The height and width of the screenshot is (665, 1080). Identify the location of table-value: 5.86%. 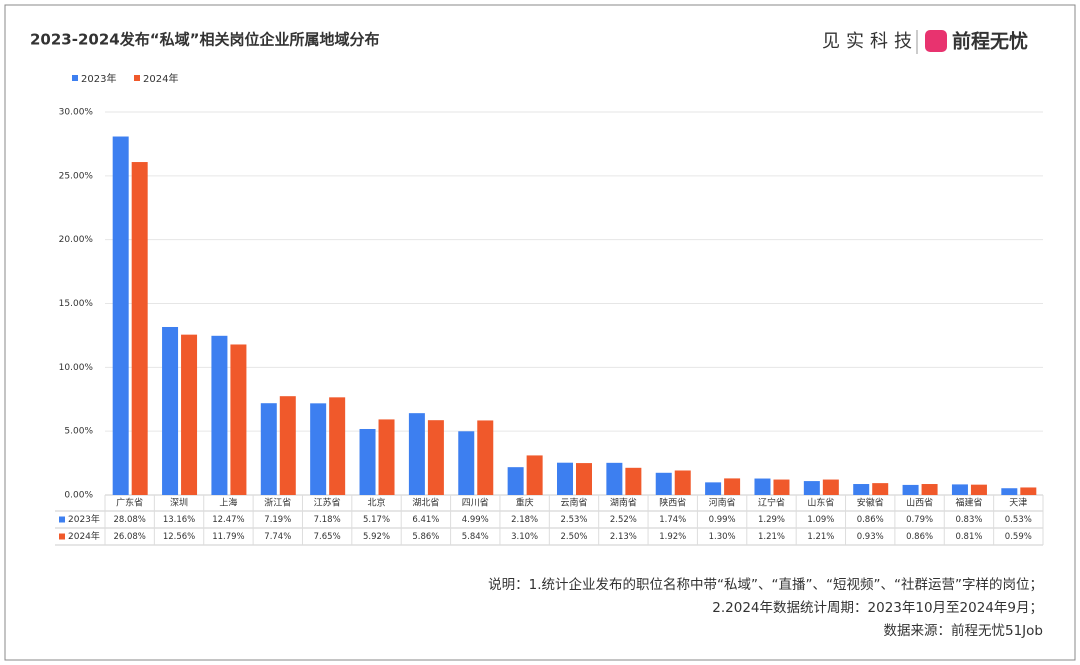
(425, 537).